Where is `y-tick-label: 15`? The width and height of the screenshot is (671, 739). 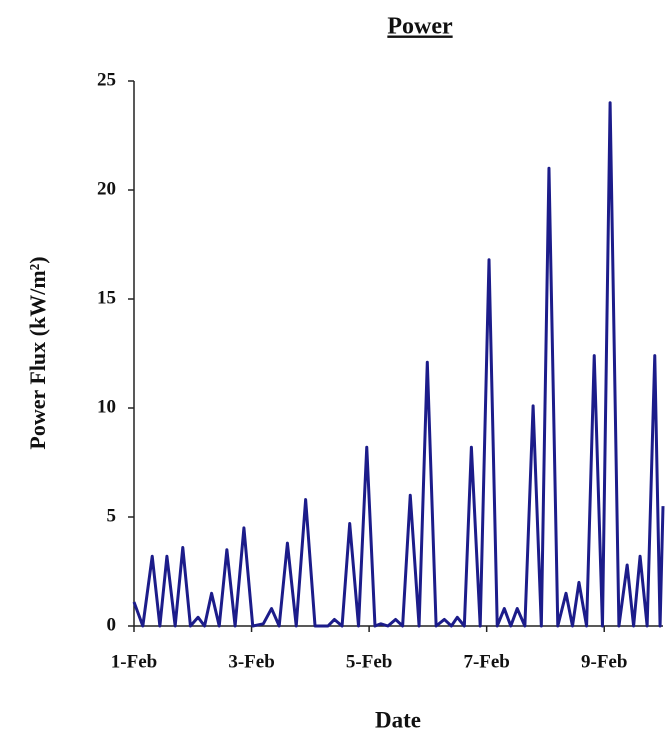
y-tick-label: 15 is located at coordinates (106, 297).